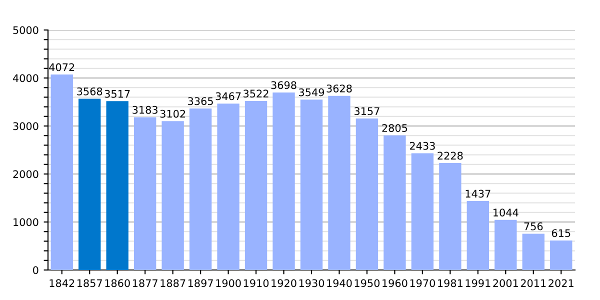 The width and height of the screenshot is (600, 300). Describe the element at coordinates (35, 270) in the screenshot. I see `y-tick-label: 0` at that location.